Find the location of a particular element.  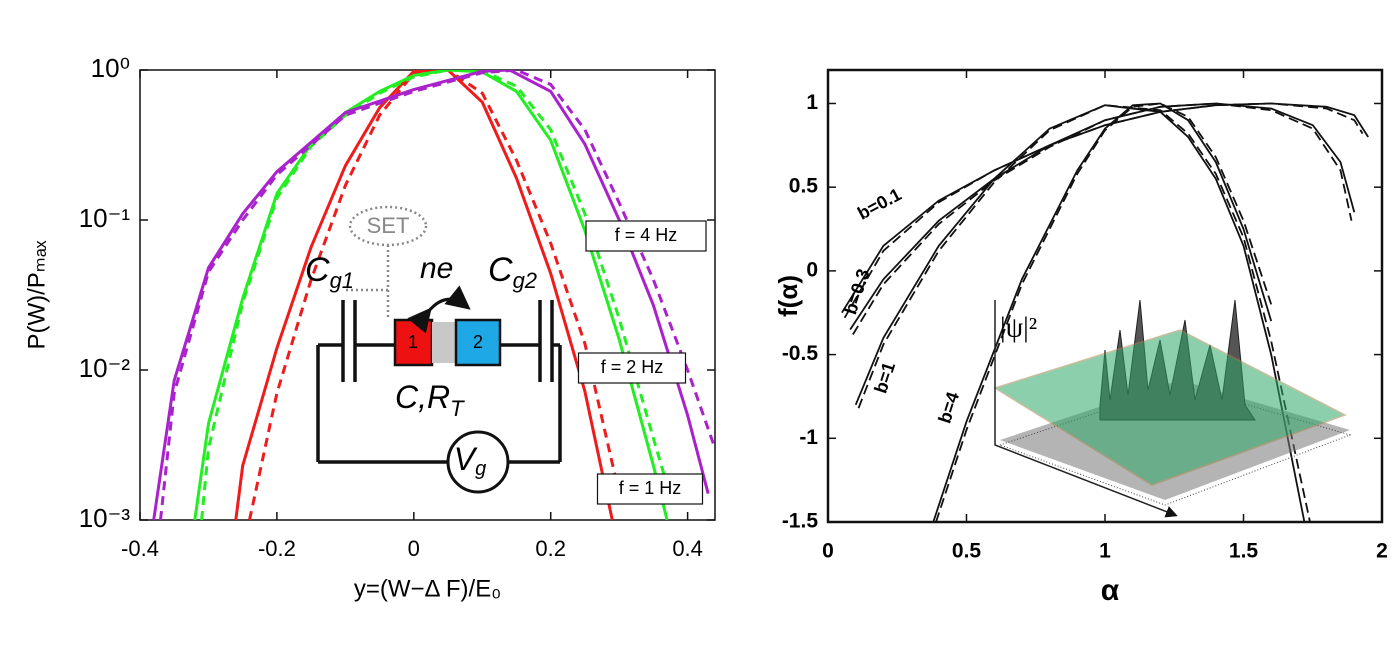

cg2-label: Cg2 is located at coordinates (512, 272).